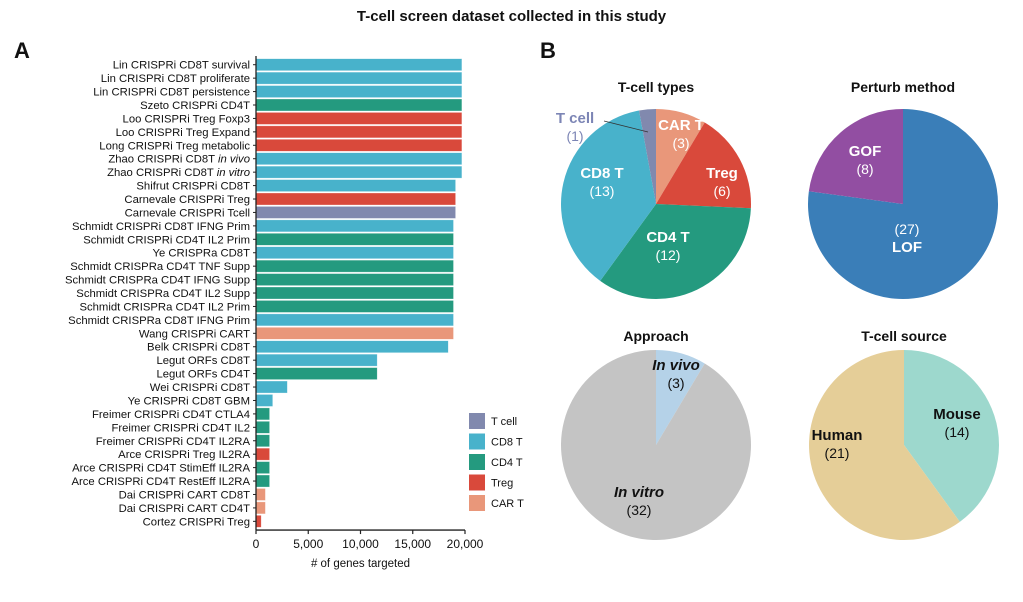 The image size is (1023, 602). I want to click on bar-category-label: Freimer CRISPRi CD4T CTLA4, so click(171, 415).